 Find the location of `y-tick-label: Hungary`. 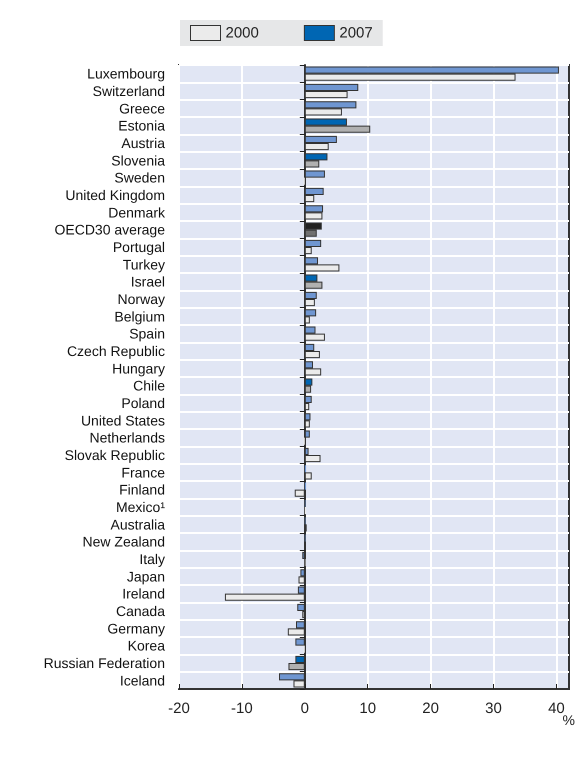

y-tick-label: Hungary is located at coordinates (138, 368).